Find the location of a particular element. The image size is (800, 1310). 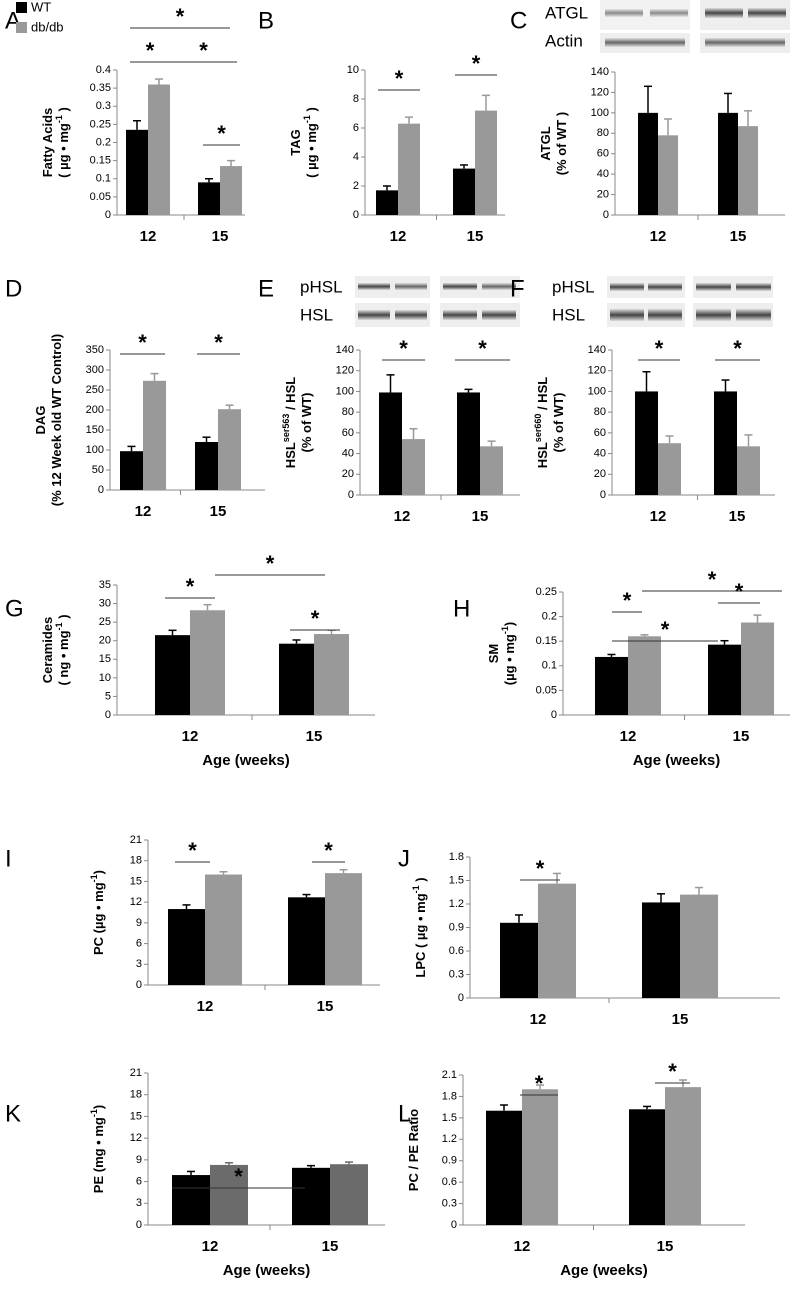

y-axis-label: PE (mg • mg-1) is located at coordinates (97, 1149).